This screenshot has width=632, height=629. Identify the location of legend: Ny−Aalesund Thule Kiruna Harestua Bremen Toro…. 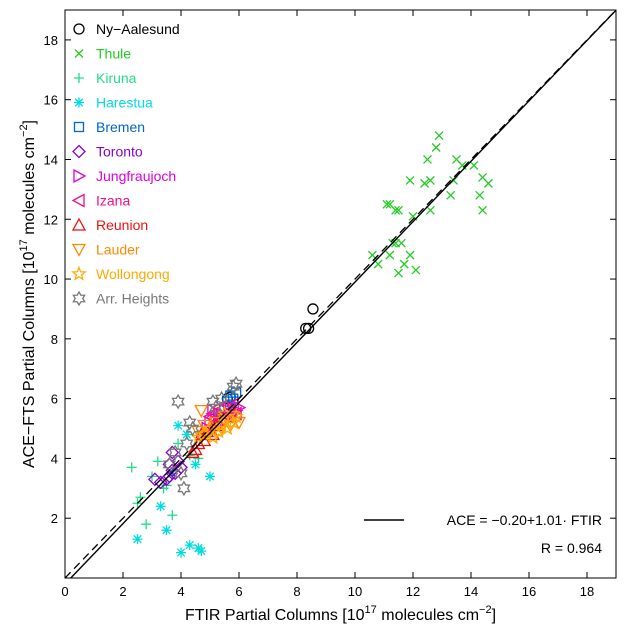
(125, 164).